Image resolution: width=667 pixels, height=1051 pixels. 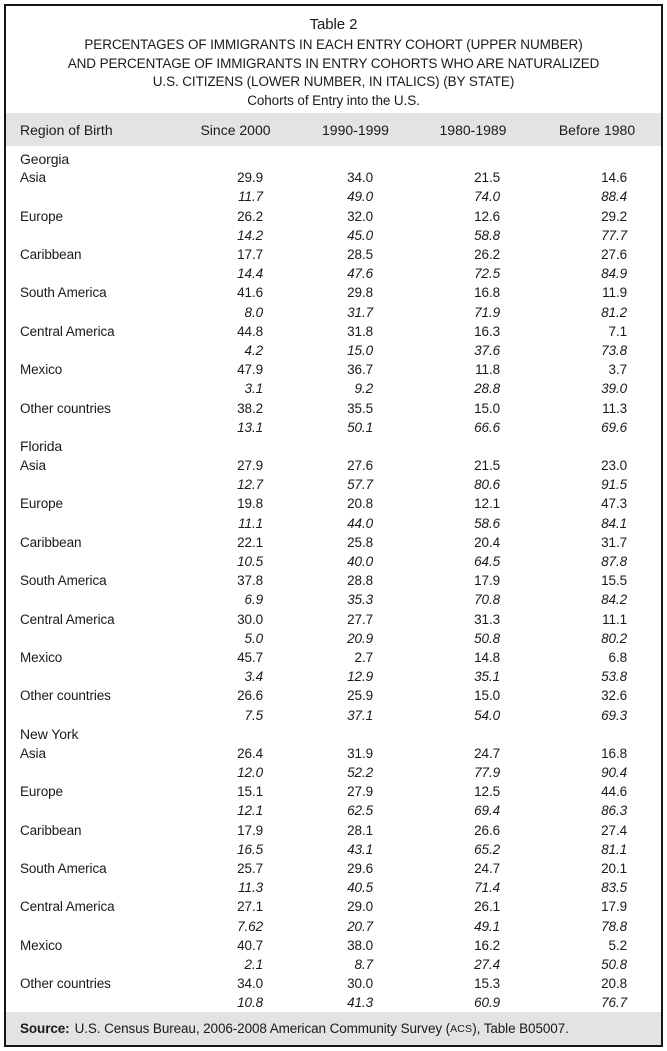 What do you see at coordinates (487, 677) in the screenshot?
I see `value-lower: 35.1` at bounding box center [487, 677].